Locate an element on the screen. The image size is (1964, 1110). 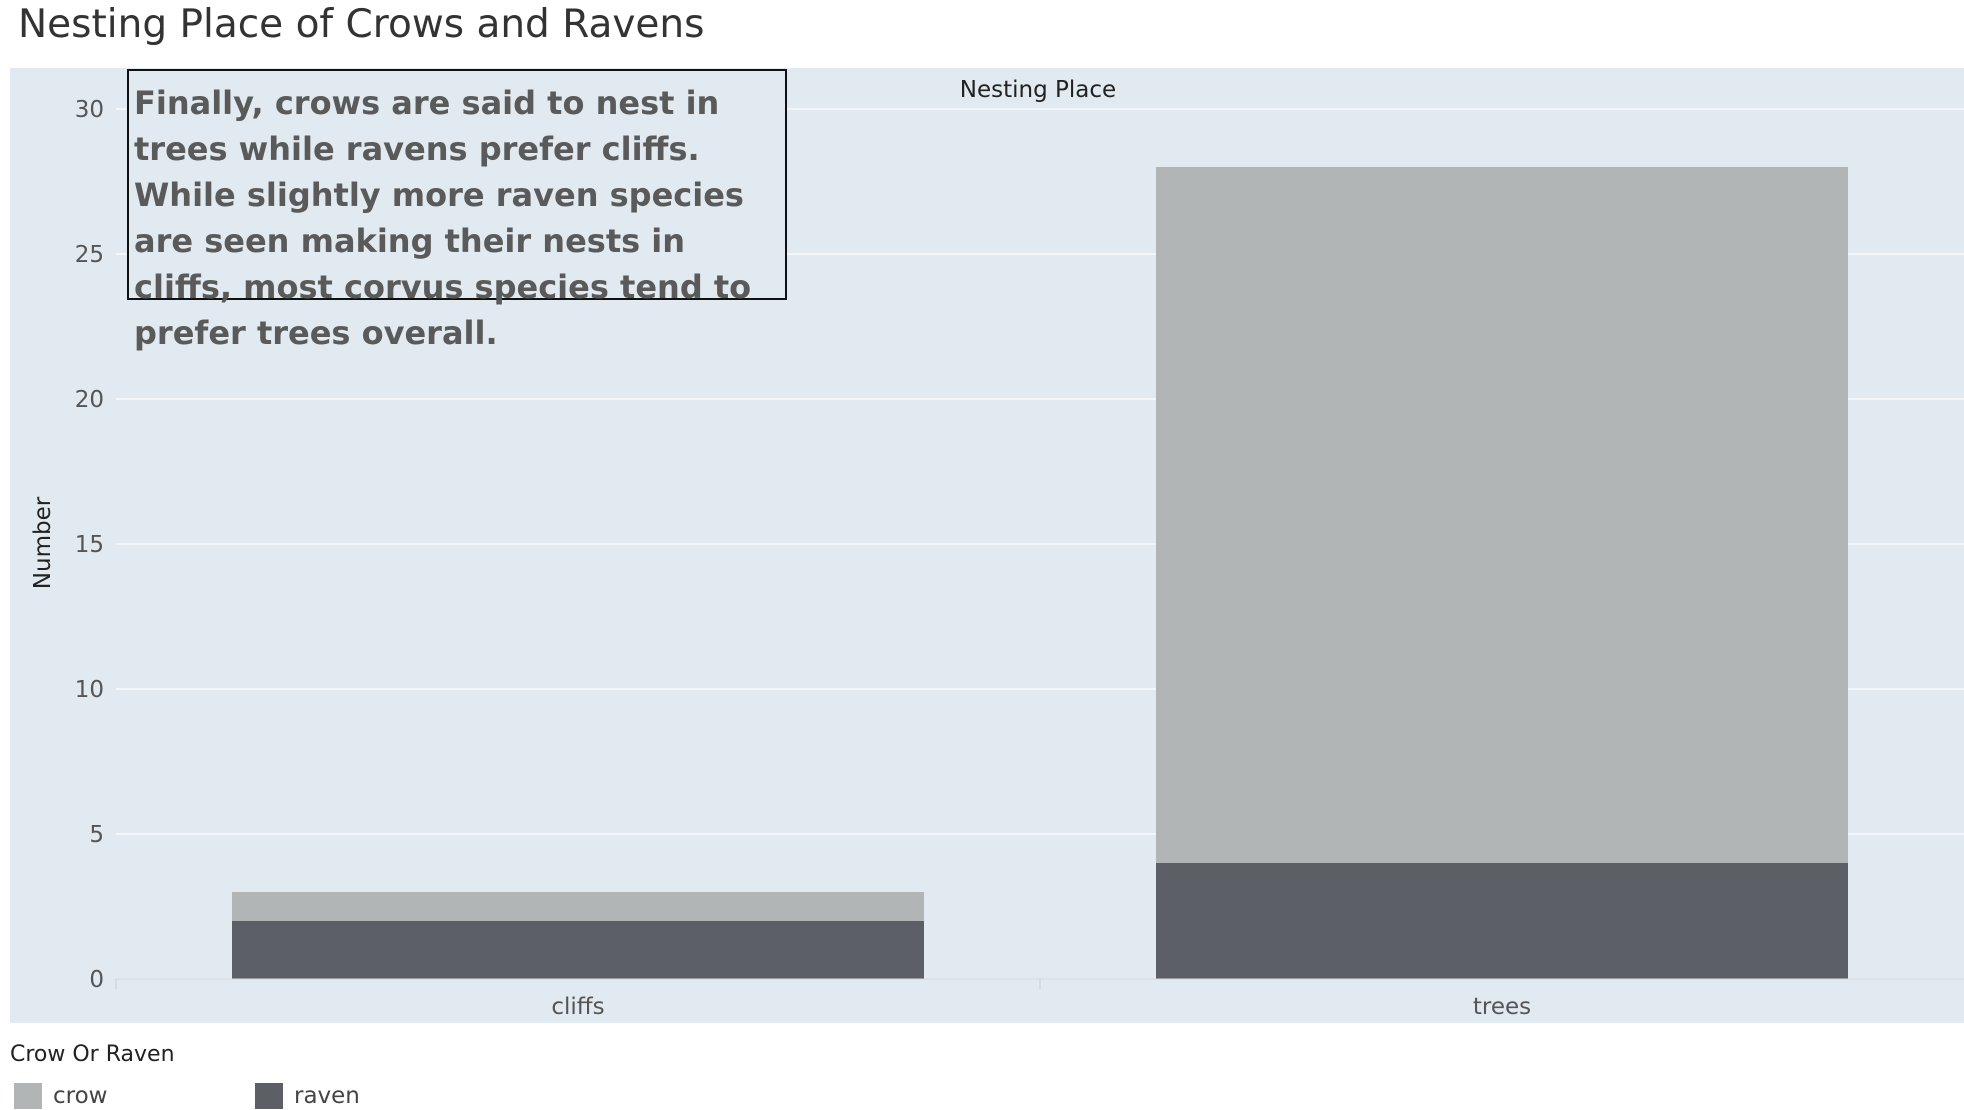
y-tick-label-0: 0 is located at coordinates (96, 980).